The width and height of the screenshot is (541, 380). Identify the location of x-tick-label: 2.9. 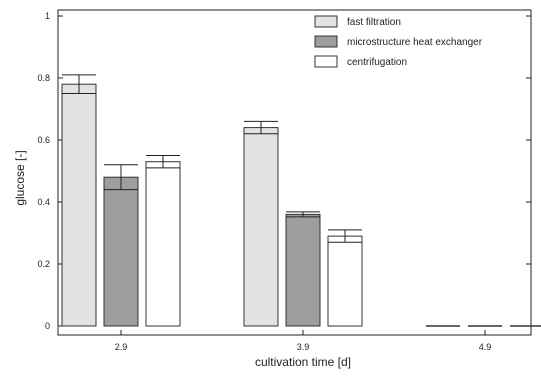
(121, 347).